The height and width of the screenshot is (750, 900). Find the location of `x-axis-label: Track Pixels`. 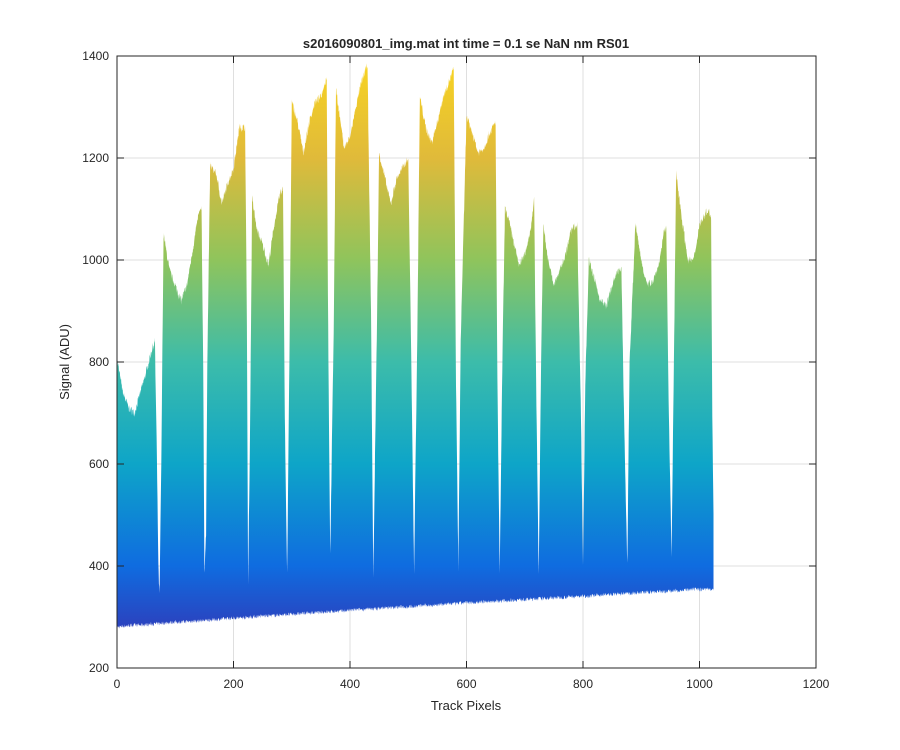

x-axis-label: Track Pixels is located at coordinates (466, 705).